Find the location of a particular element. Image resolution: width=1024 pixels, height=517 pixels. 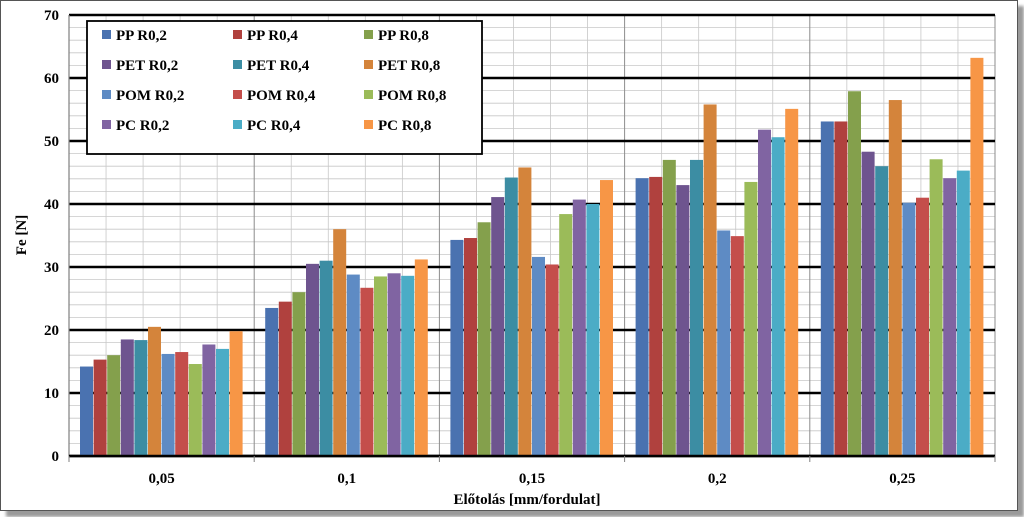

y-tick-label: 20 is located at coordinates (51, 331).